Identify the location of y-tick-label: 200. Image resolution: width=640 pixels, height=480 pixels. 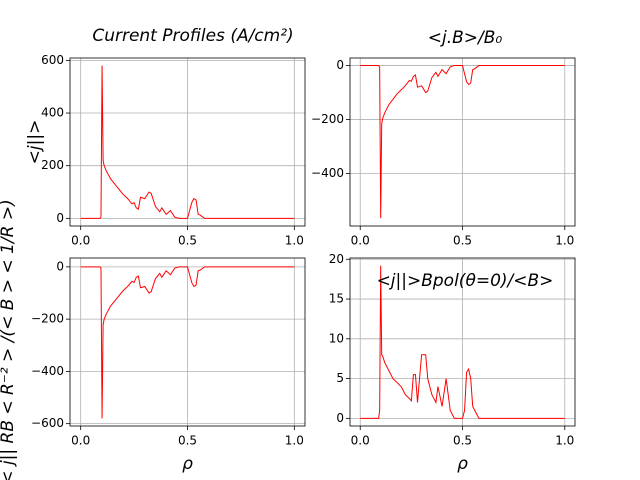
(52, 165).